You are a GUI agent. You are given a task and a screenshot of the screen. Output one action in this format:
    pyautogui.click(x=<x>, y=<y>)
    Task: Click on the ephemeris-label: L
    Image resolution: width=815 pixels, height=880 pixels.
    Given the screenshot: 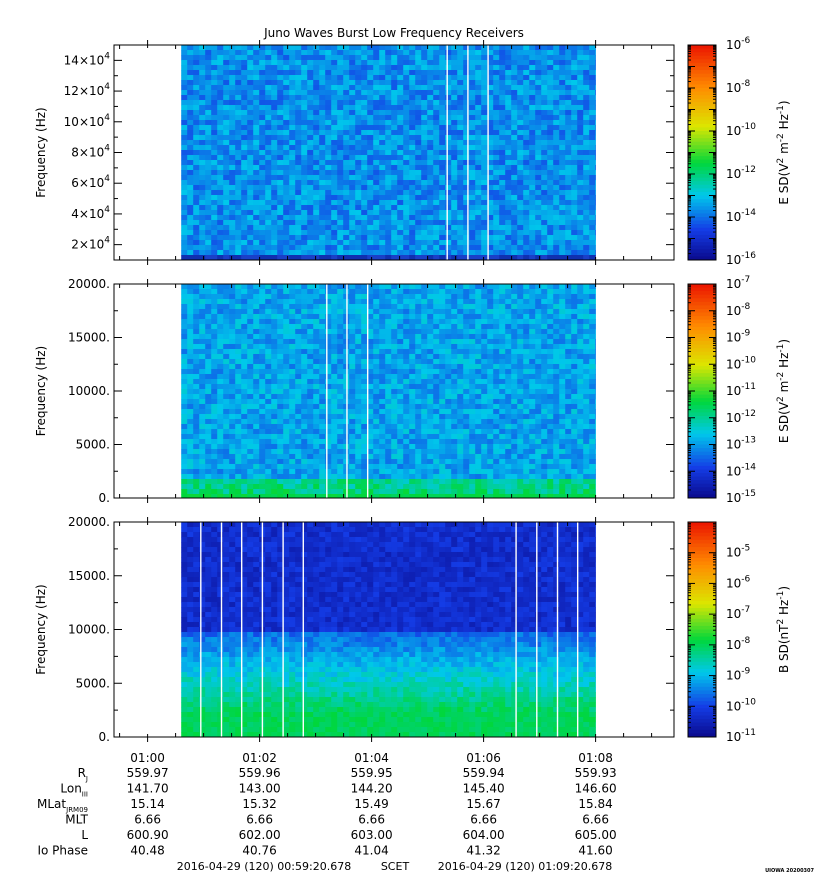 What is the action you would take?
    pyautogui.click(x=84, y=835)
    